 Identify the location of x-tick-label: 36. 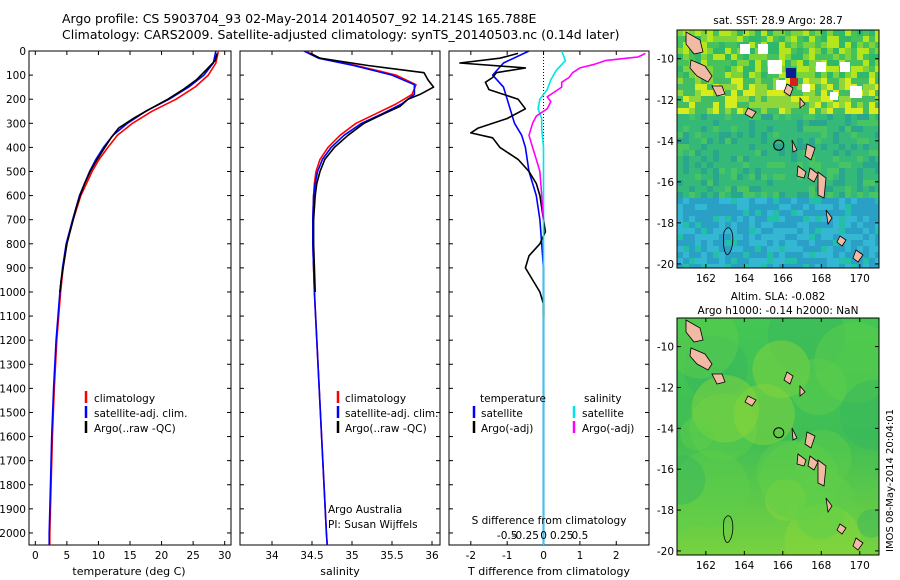
(432, 556).